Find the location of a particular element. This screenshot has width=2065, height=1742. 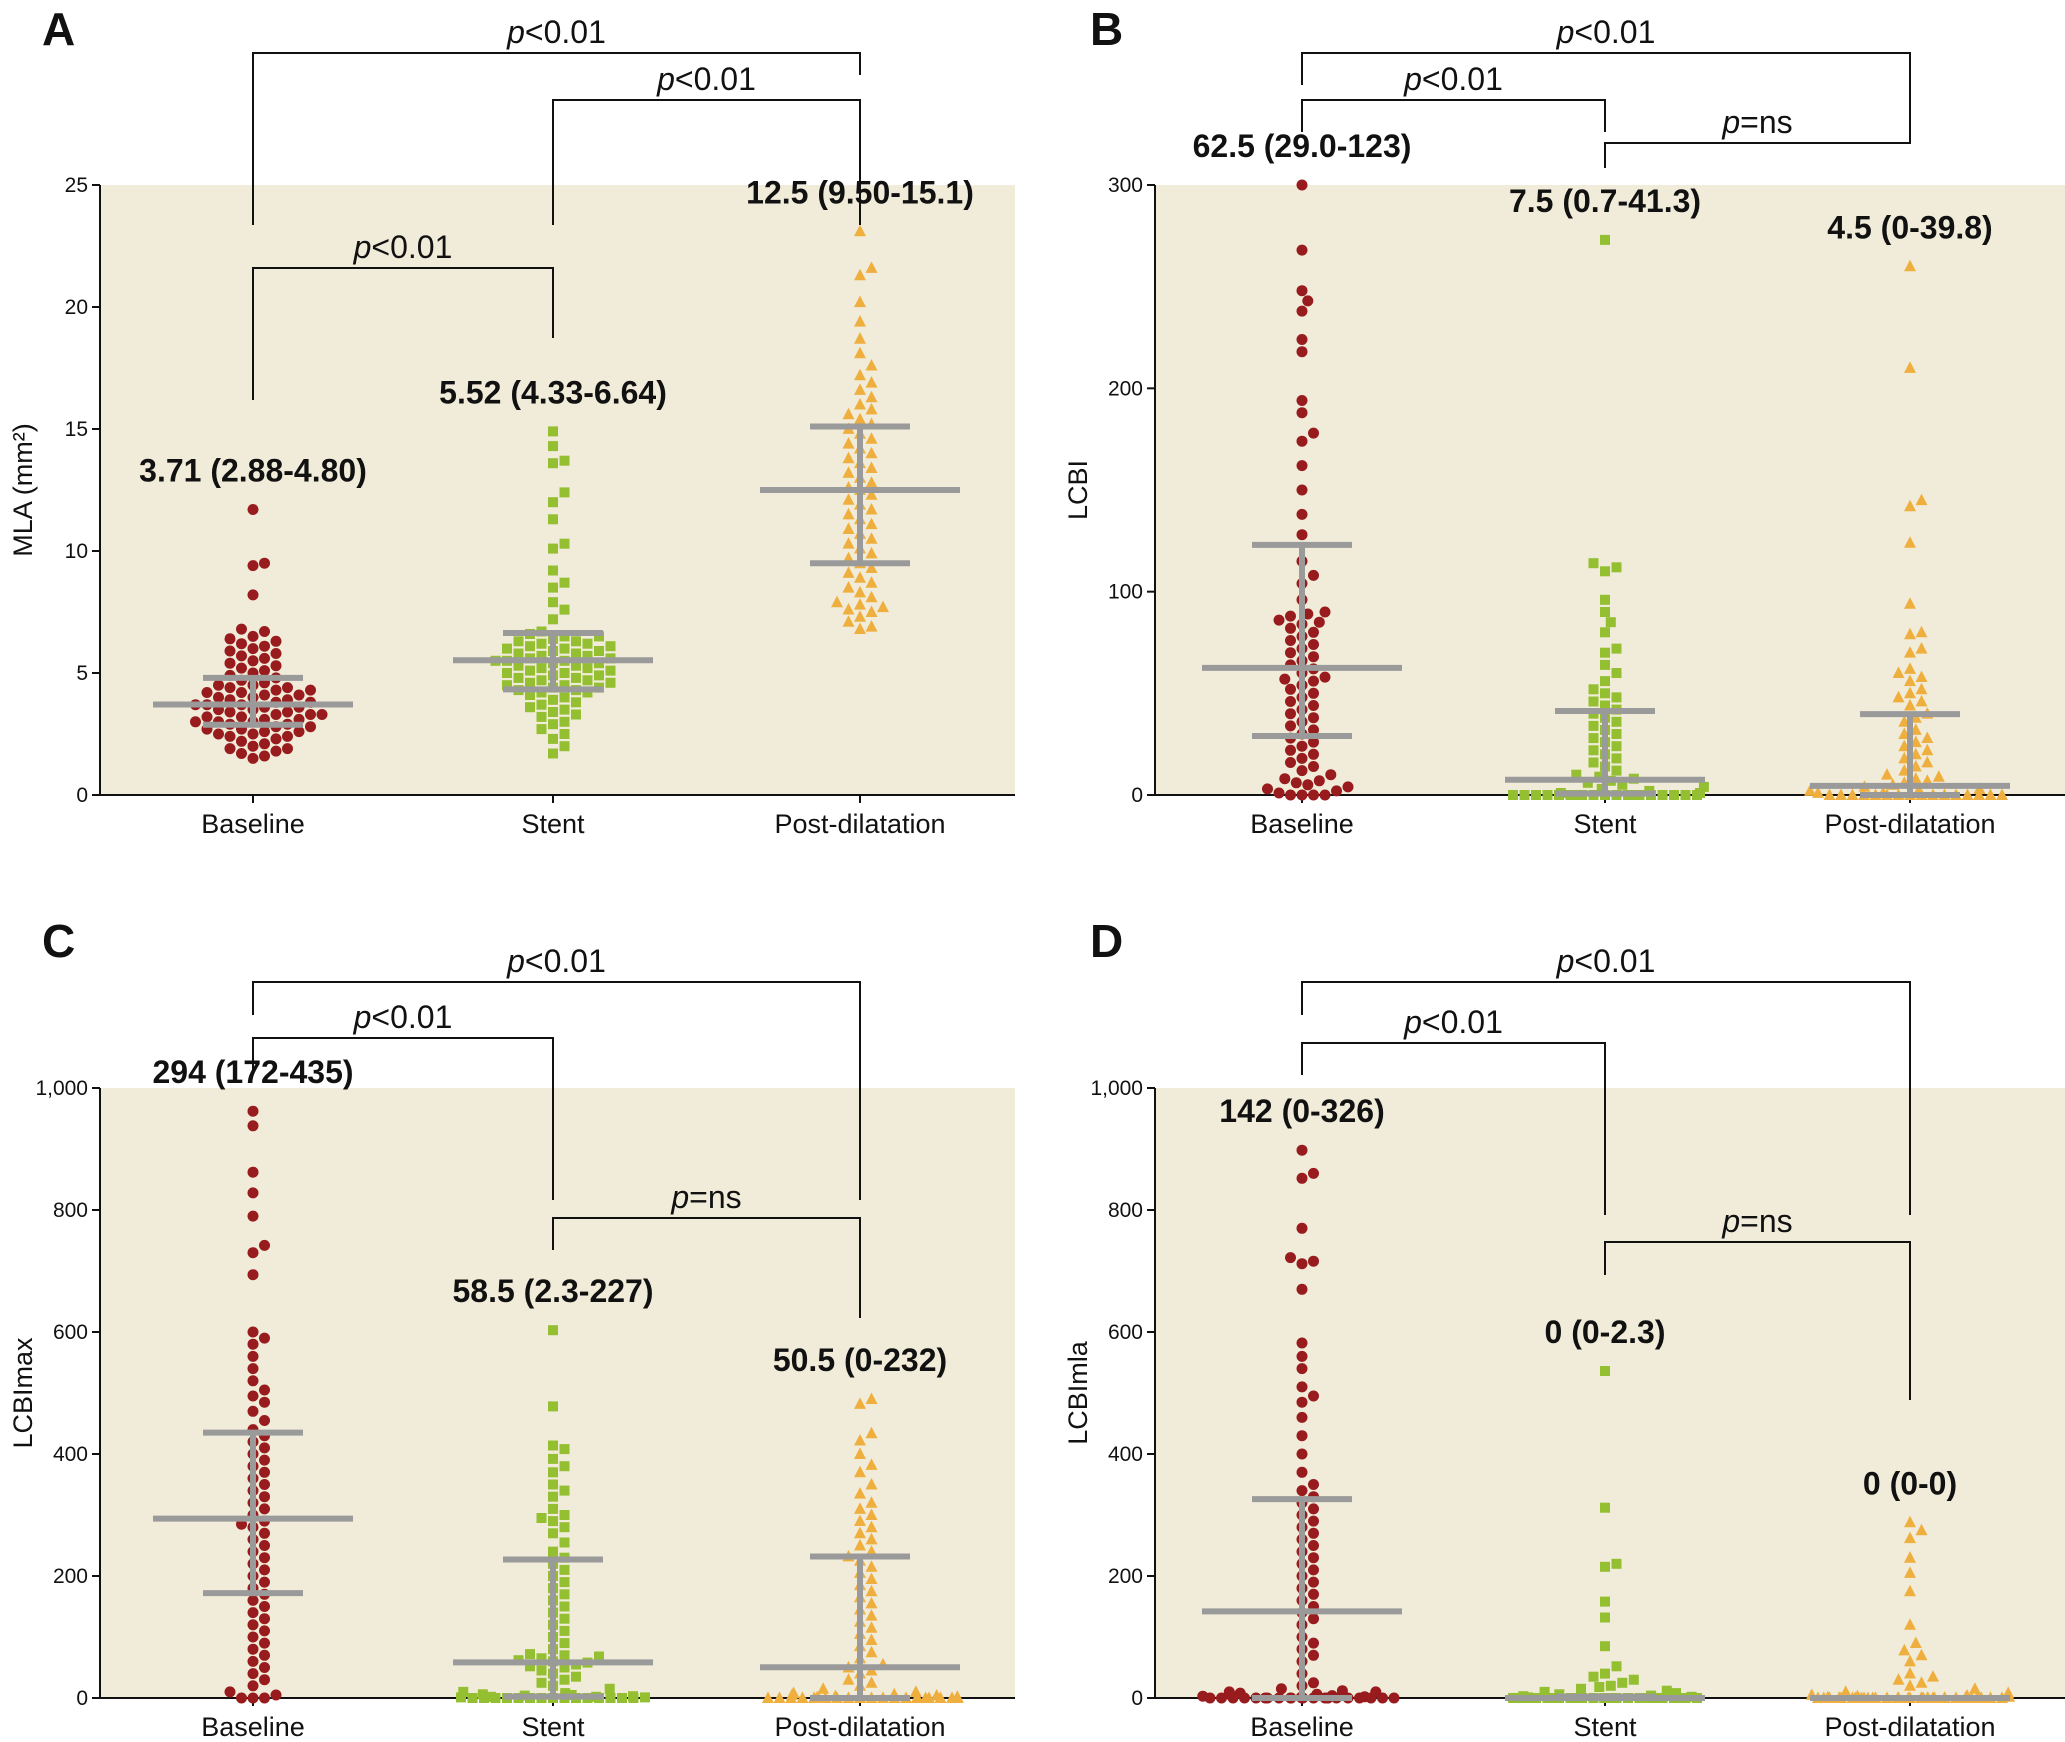

p-value-label: p=ns is located at coordinates (1756, 1221).